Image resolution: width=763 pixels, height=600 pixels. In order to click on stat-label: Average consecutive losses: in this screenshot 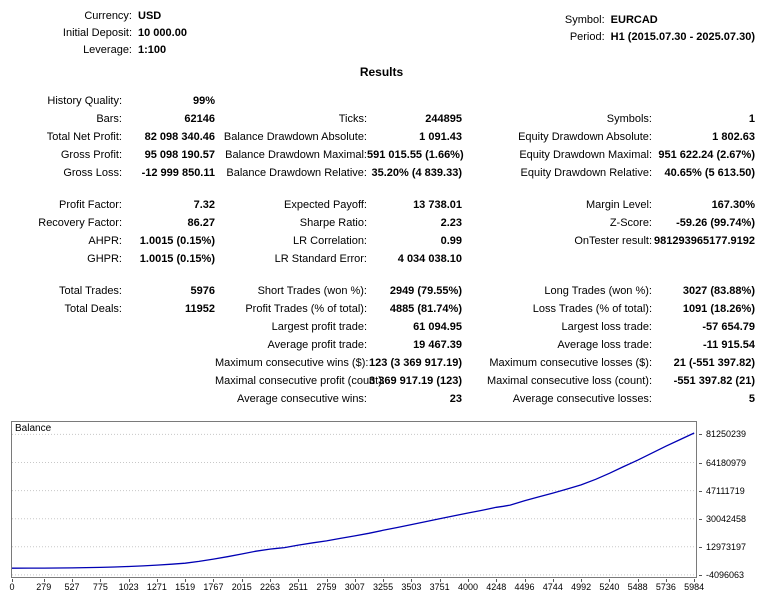, I will do `click(582, 399)`.